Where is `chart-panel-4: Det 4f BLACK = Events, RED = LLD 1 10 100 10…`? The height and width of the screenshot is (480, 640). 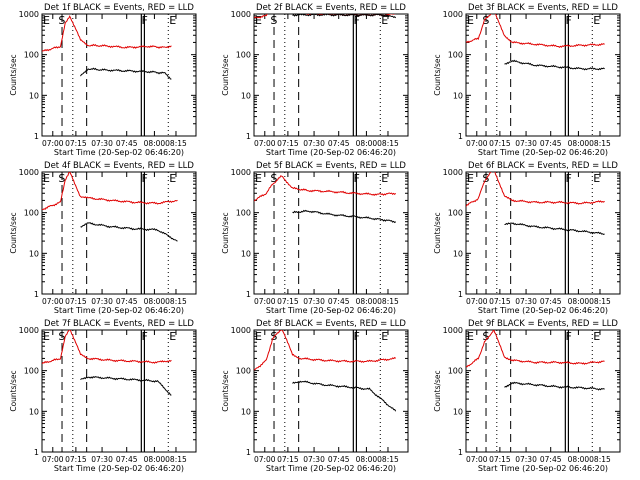 chart-panel-4: Det 4f BLACK = Events, RED = LLD 1 10 100 10… is located at coordinates (103, 238).